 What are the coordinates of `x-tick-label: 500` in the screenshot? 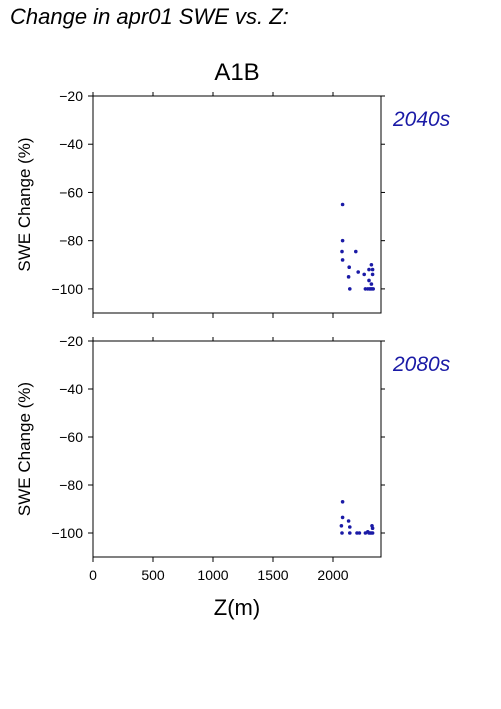 It's located at (153, 575).